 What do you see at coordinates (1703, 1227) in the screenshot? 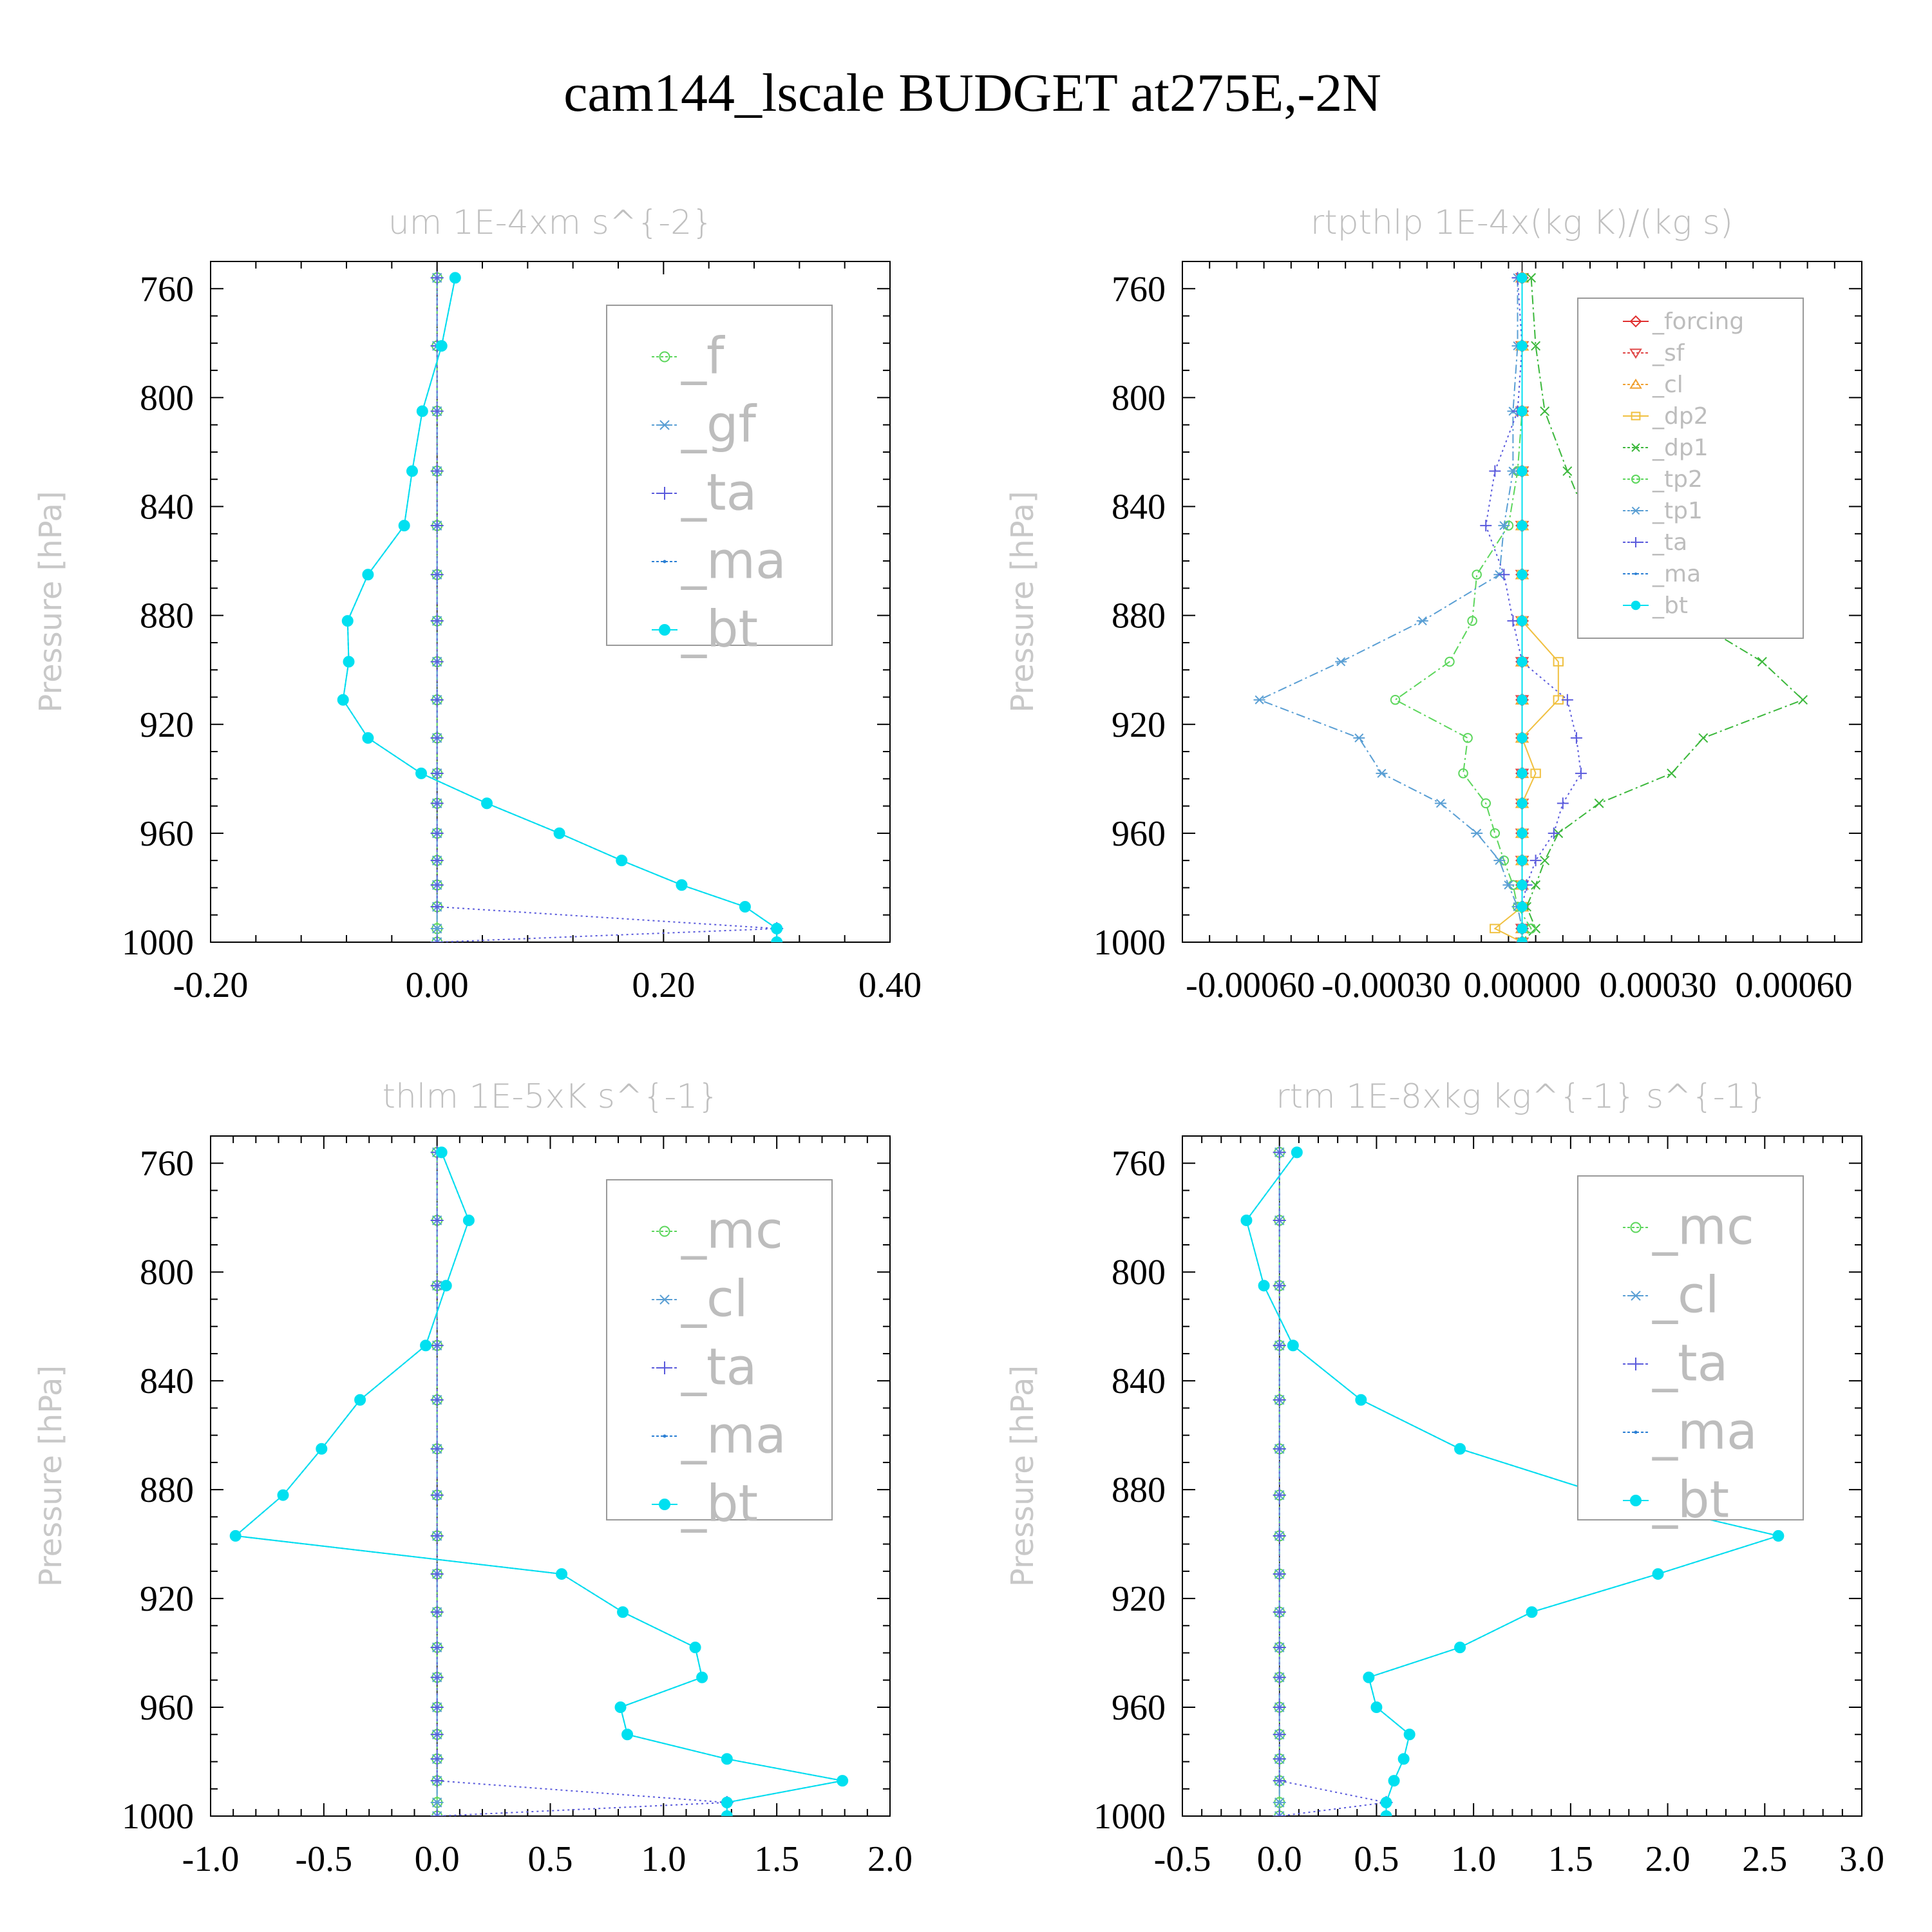
I see `legend-label: _mc` at bounding box center [1703, 1227].